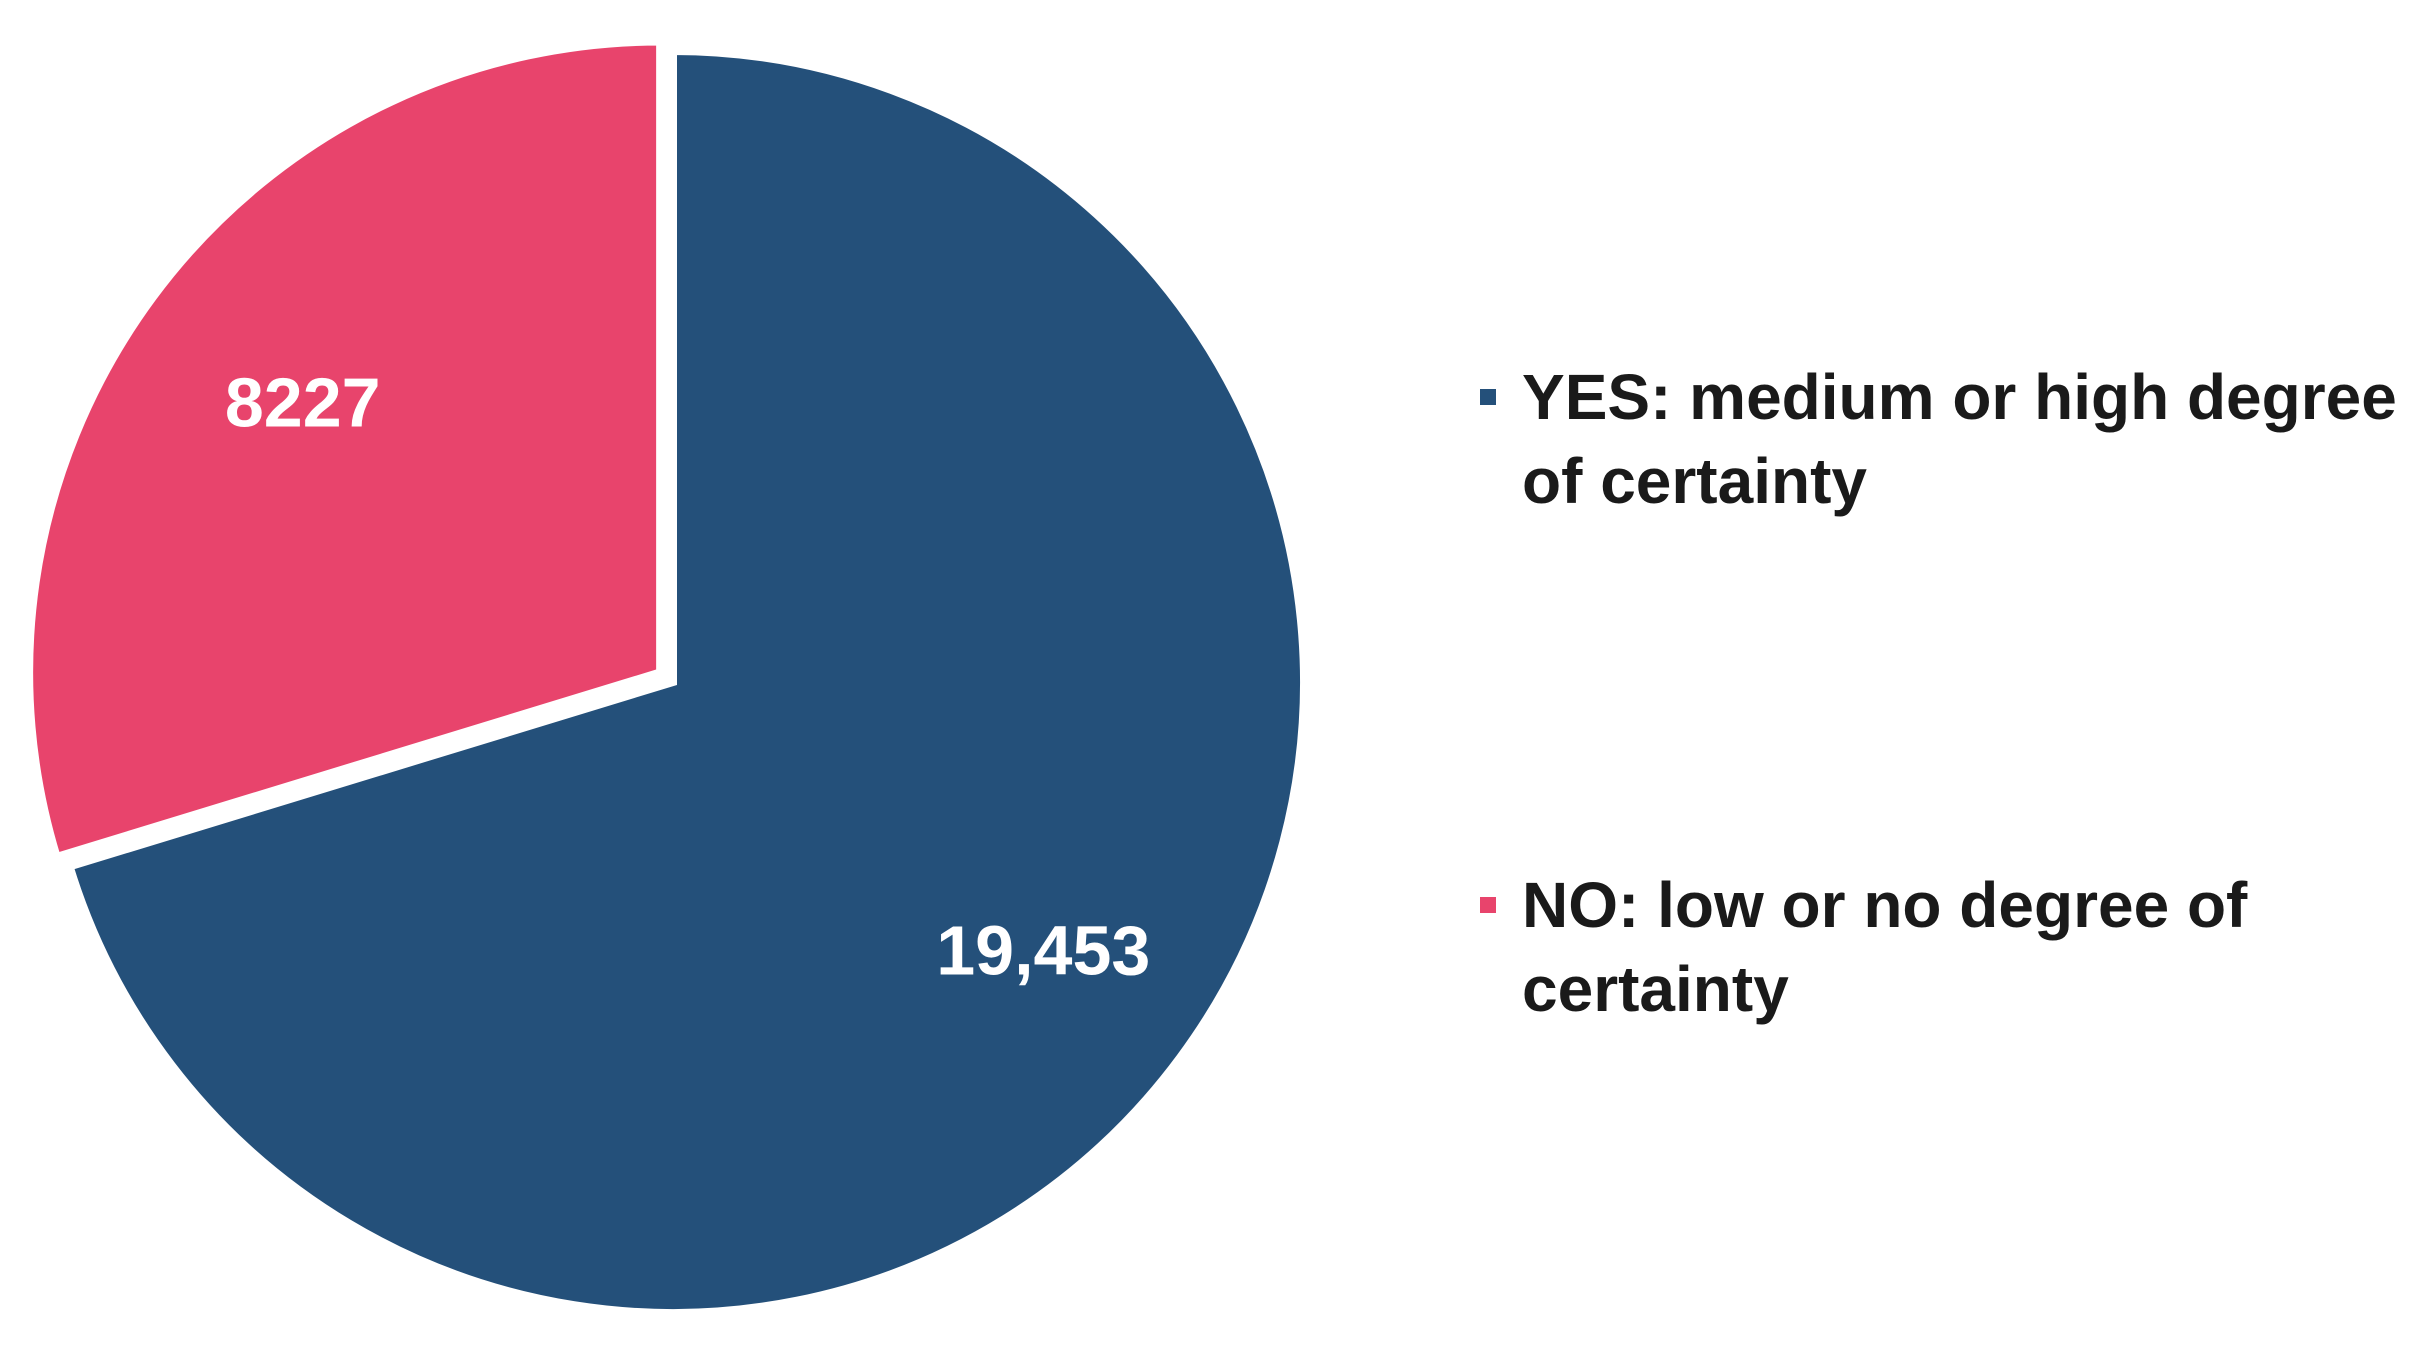  What do you see at coordinates (1043, 950) in the screenshot?
I see `slice-label: 19,453` at bounding box center [1043, 950].